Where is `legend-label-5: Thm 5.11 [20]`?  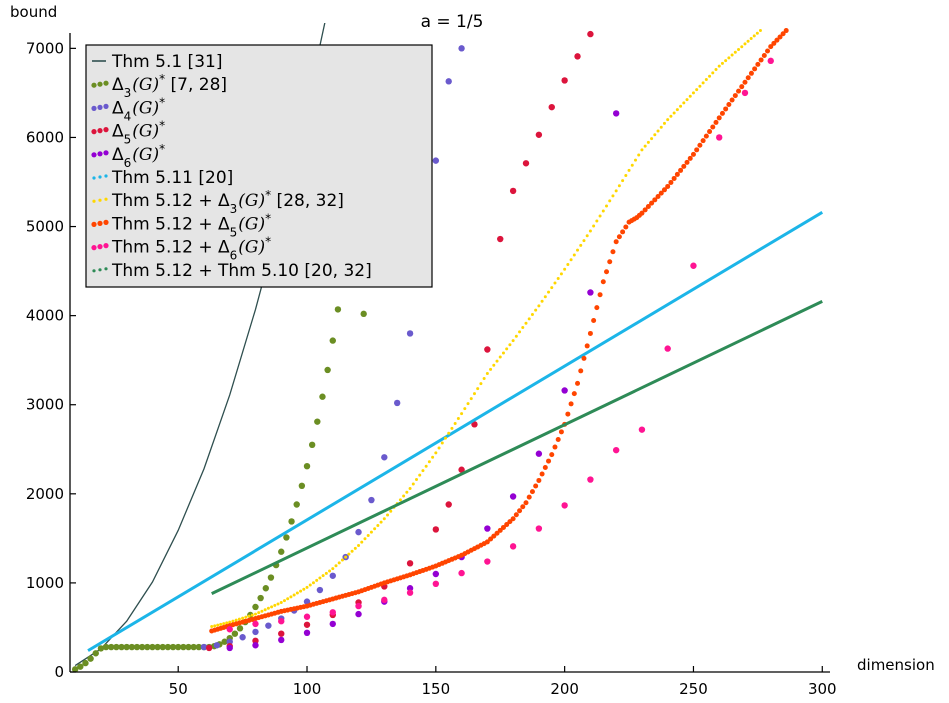 legend-label-5: Thm 5.11 [20] is located at coordinates (172, 178).